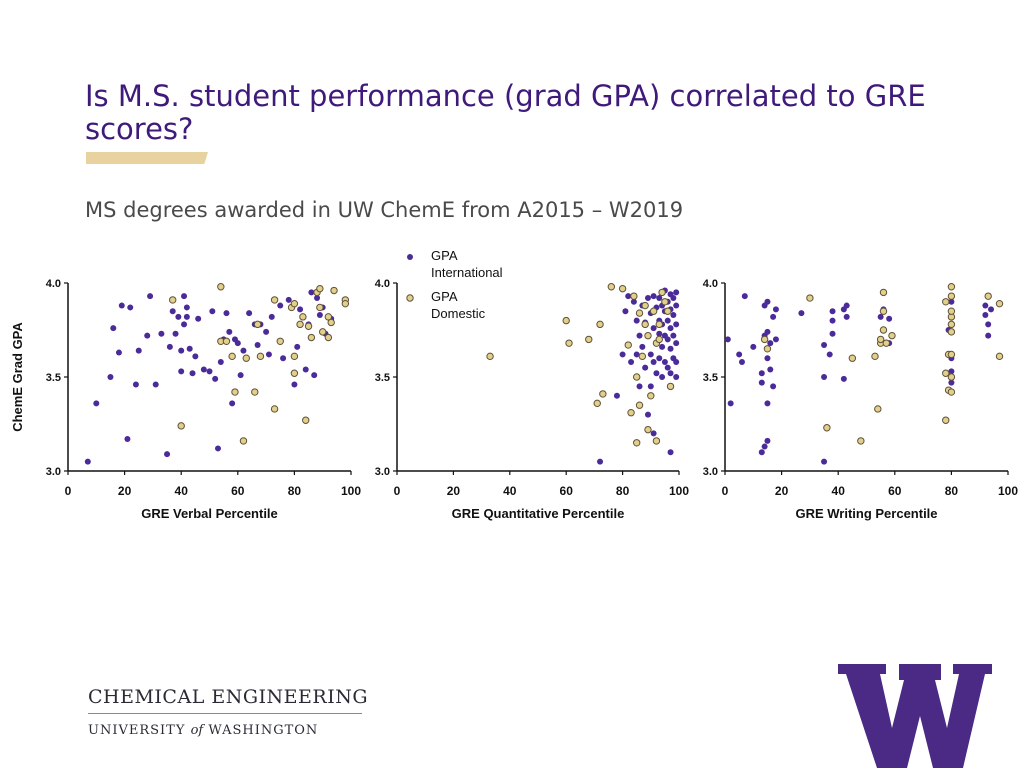  What do you see at coordinates (203, 730) in the screenshot?
I see `university-name: UNIVERSITY of WASHINGTON` at bounding box center [203, 730].